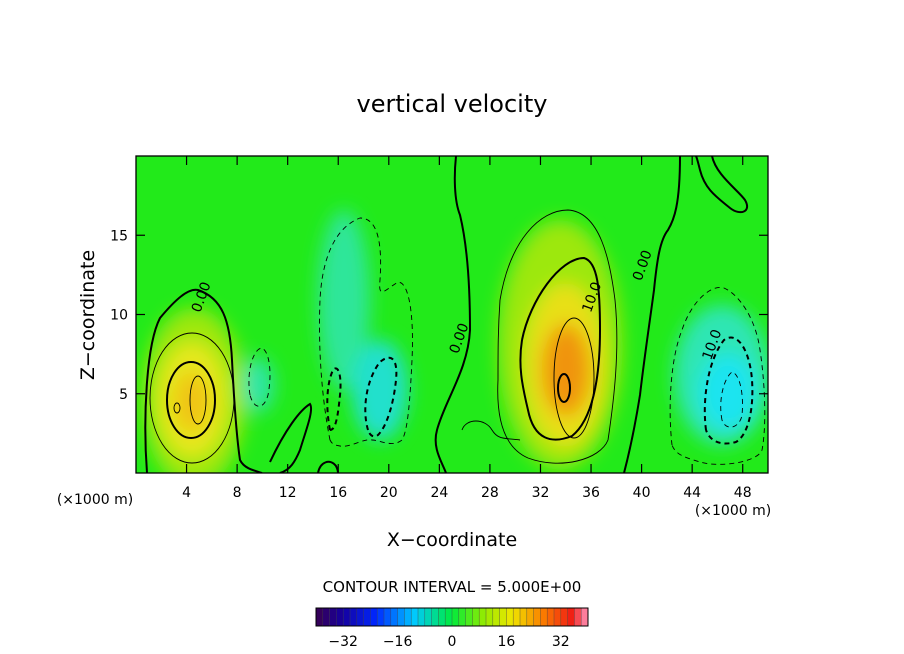 This screenshot has width=904, height=654. I want to click on contour-interval-text: CONTOUR INTERVAL = 5.000E+00, so click(452, 587).